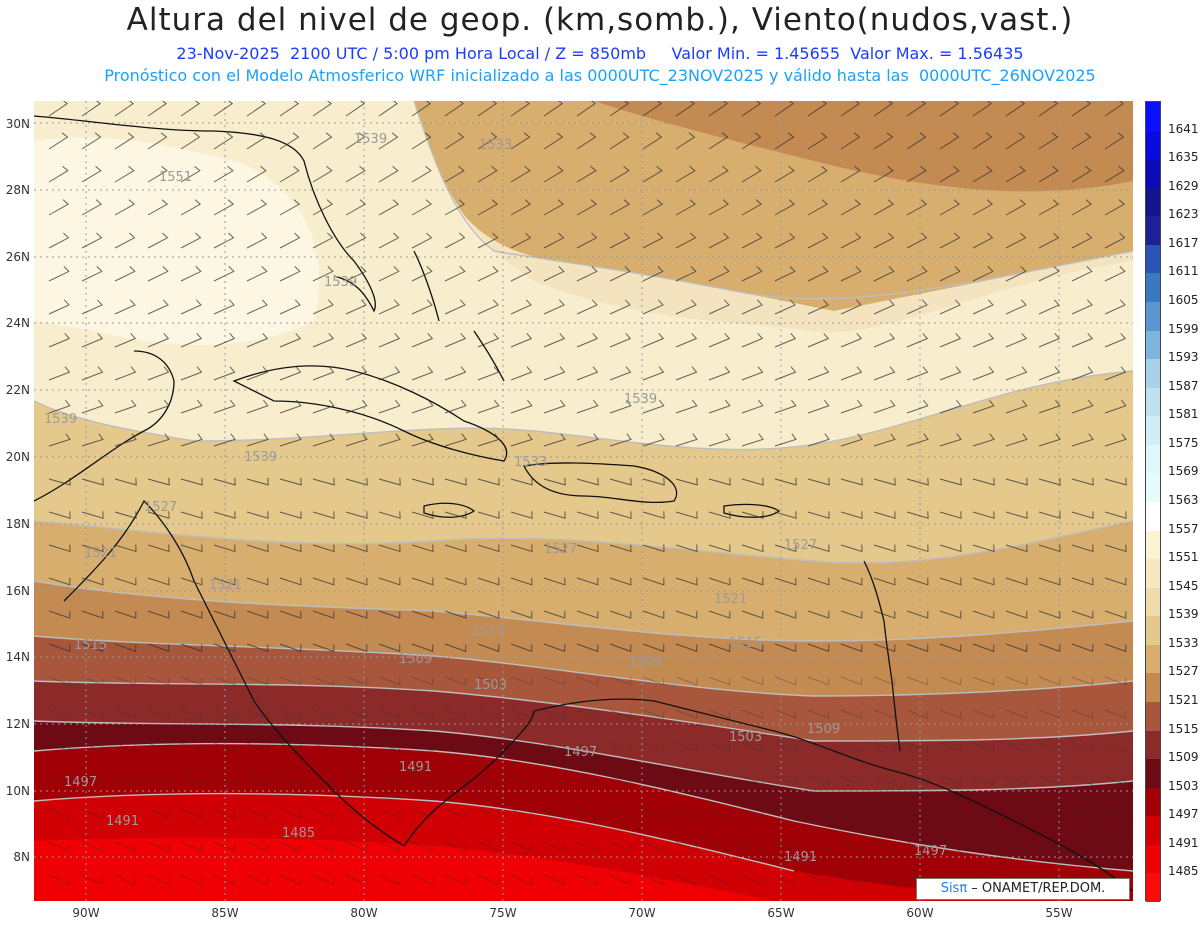 This screenshot has width=1200, height=927. I want to click on lat-tick: 18N, so click(17, 524).